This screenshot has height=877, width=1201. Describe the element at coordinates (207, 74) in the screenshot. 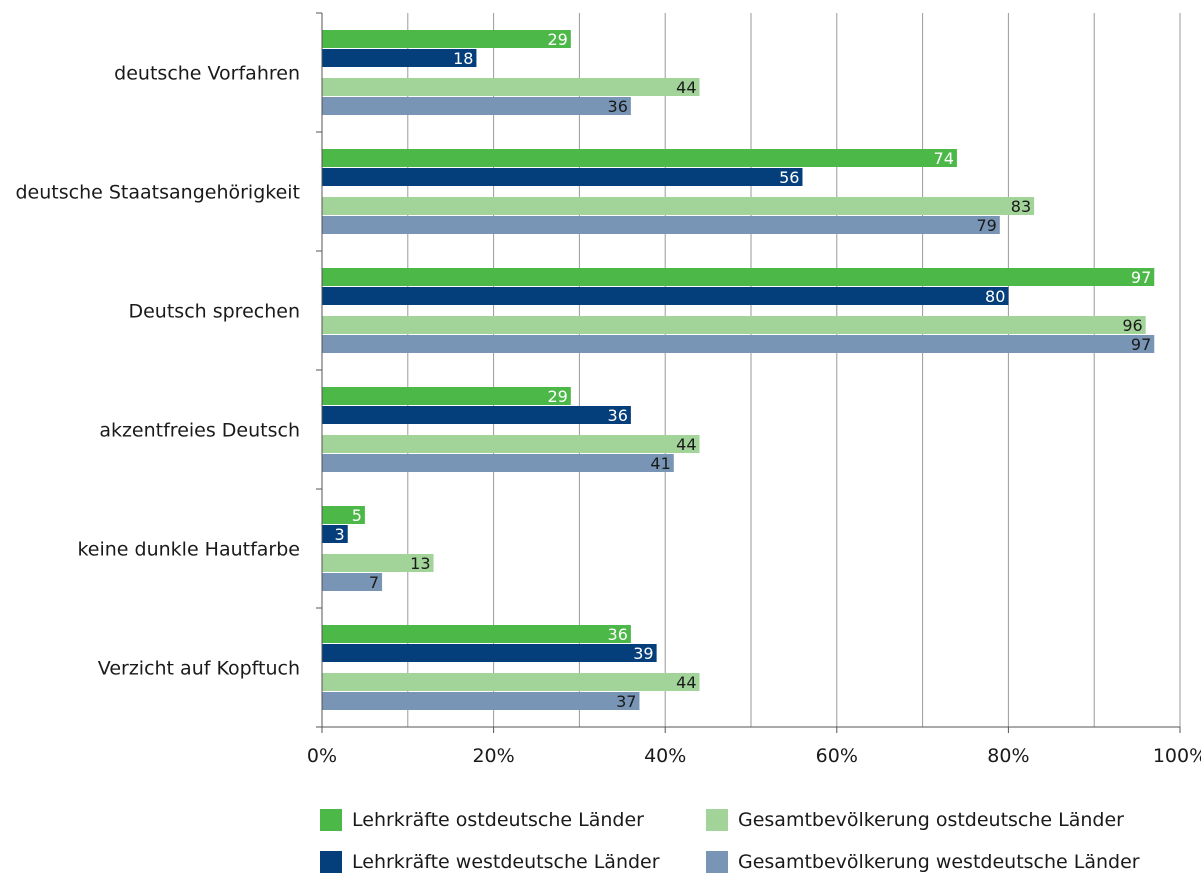

I see `category-label: deutsche Vorfahren` at that location.